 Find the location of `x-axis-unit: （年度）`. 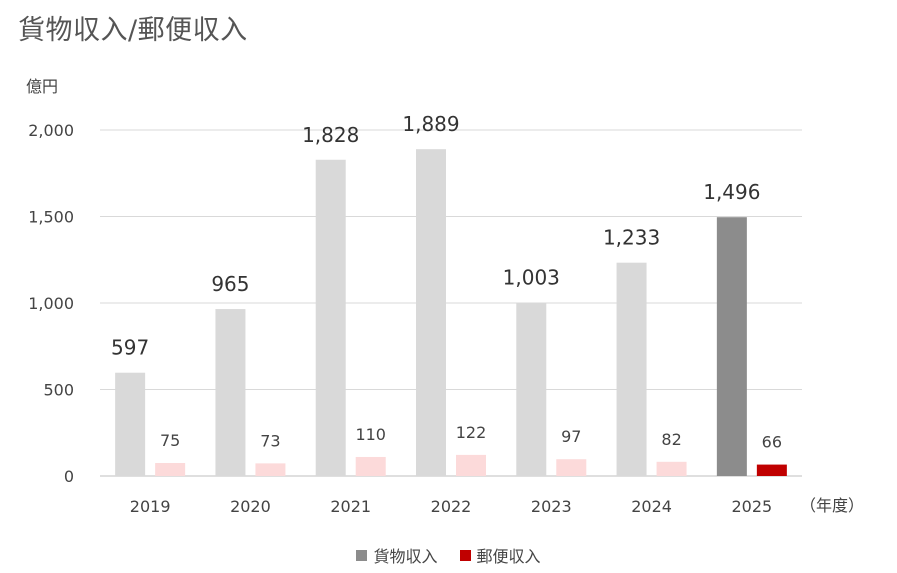

x-axis-unit: （年度） is located at coordinates (832, 505).